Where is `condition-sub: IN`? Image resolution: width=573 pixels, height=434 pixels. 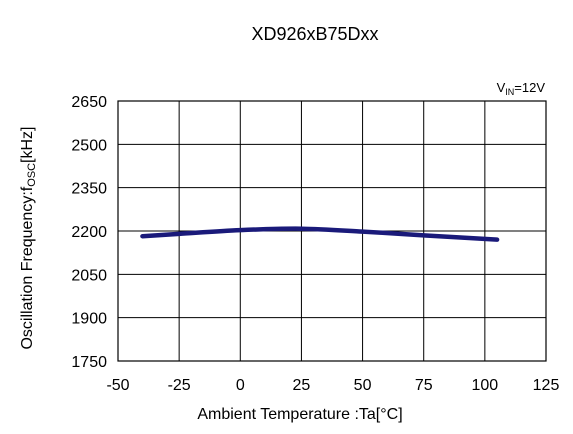 condition-sub: IN is located at coordinates (509, 92).